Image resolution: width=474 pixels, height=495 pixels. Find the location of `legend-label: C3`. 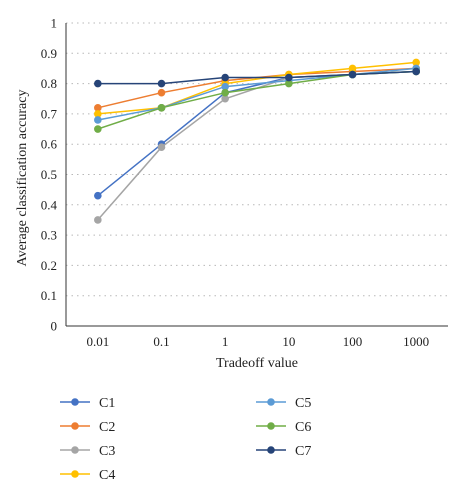

legend-label: C3 is located at coordinates (107, 451).